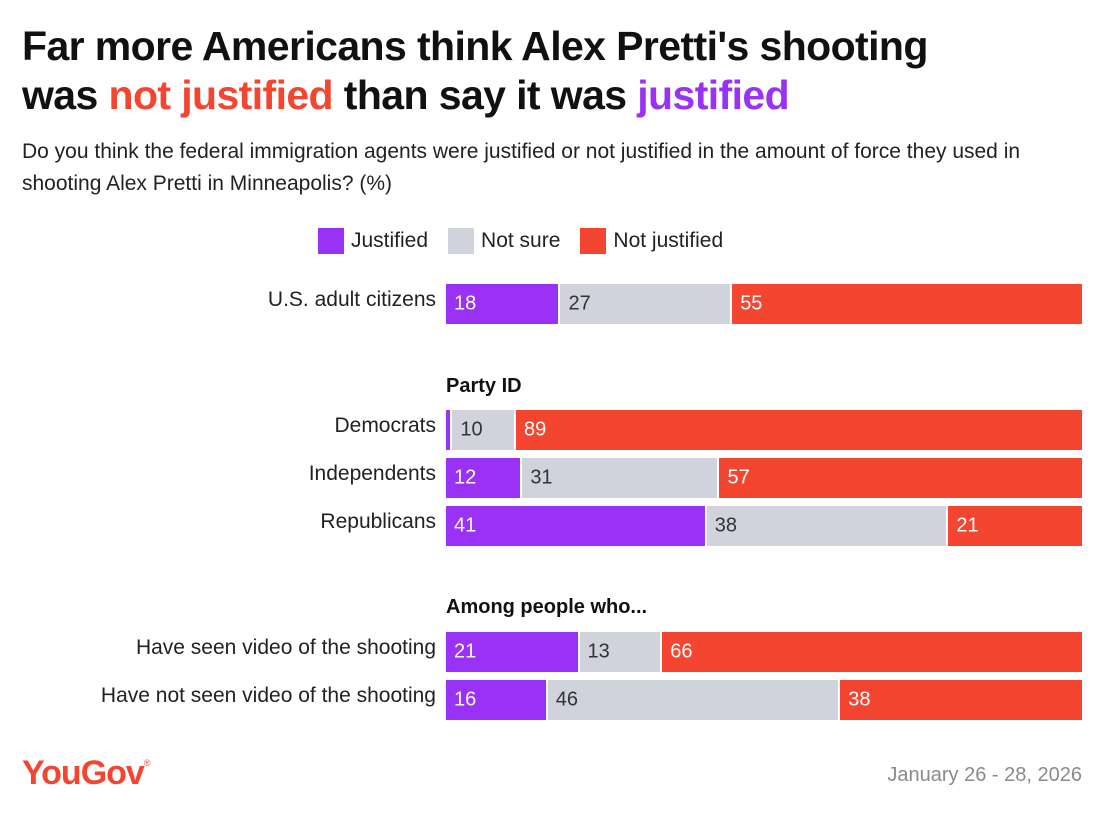 This screenshot has width=1104, height=816. I want to click on bar-segment-not-sure: 27, so click(646, 304).